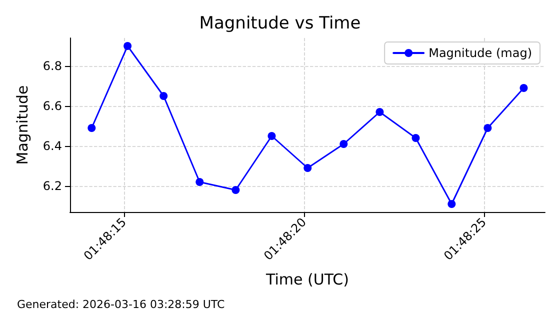 The width and height of the screenshot is (560, 314). Describe the element at coordinates (23, 125) in the screenshot. I see `y-axis-title: Magnitude` at that location.